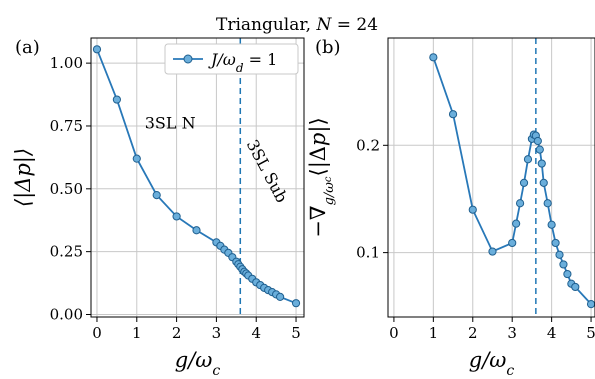  What do you see at coordinates (328, 47) in the screenshot?
I see `panel-b-label: (b)` at bounding box center [328, 47].